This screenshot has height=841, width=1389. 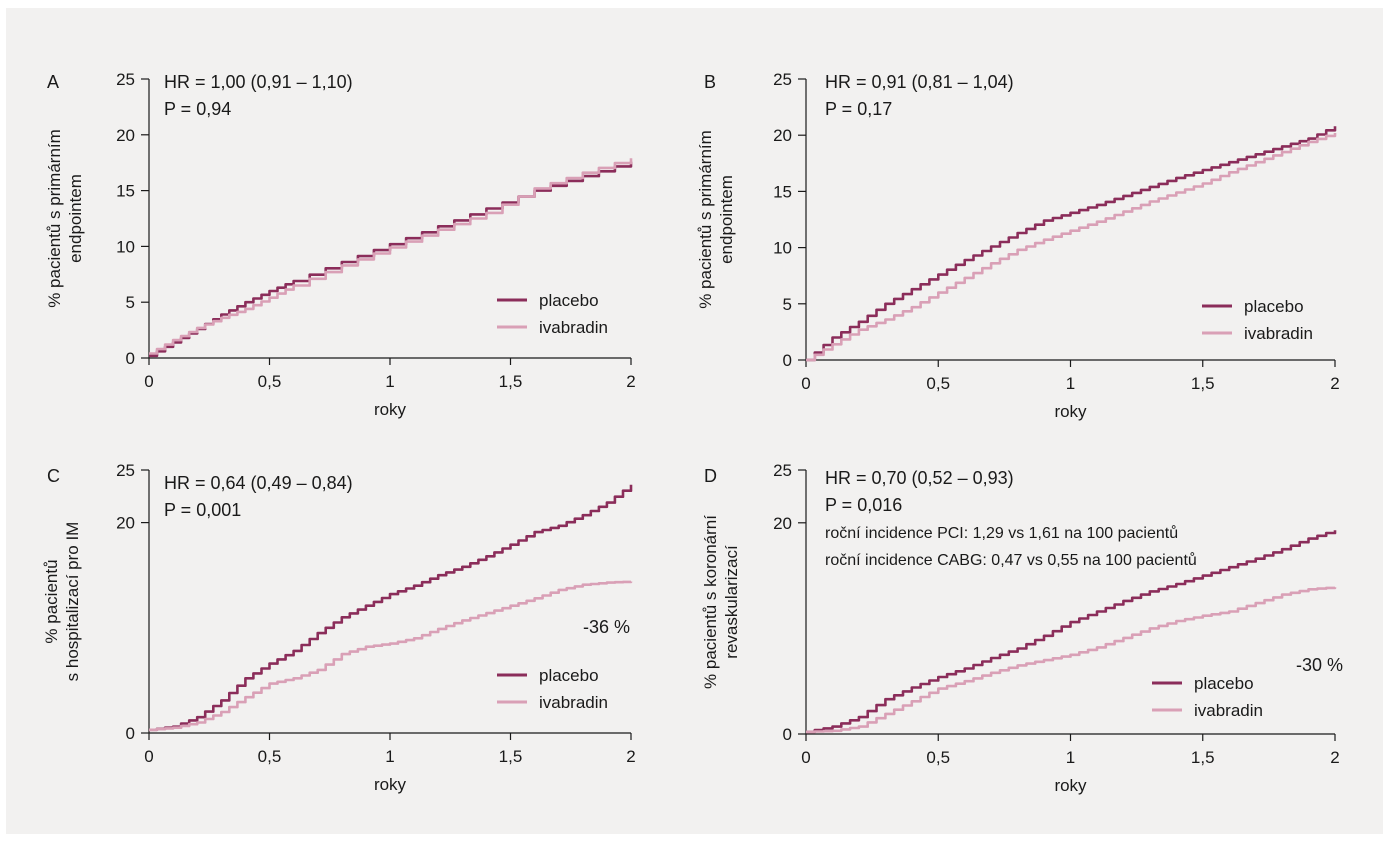 What do you see at coordinates (1070, 411) in the screenshot?
I see `panel-b-x-axis-title: roky` at bounding box center [1070, 411].